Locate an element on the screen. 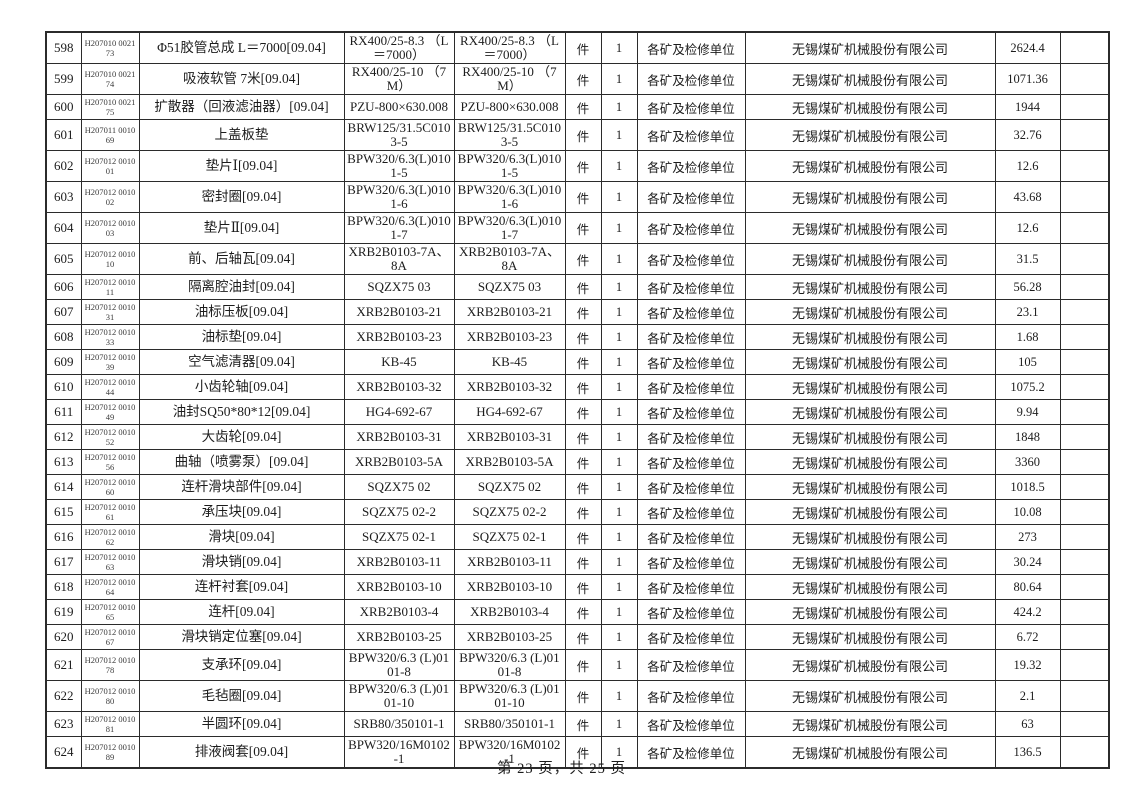  spec-model-cell: XRB2B0103-25 is located at coordinates (399, 637).